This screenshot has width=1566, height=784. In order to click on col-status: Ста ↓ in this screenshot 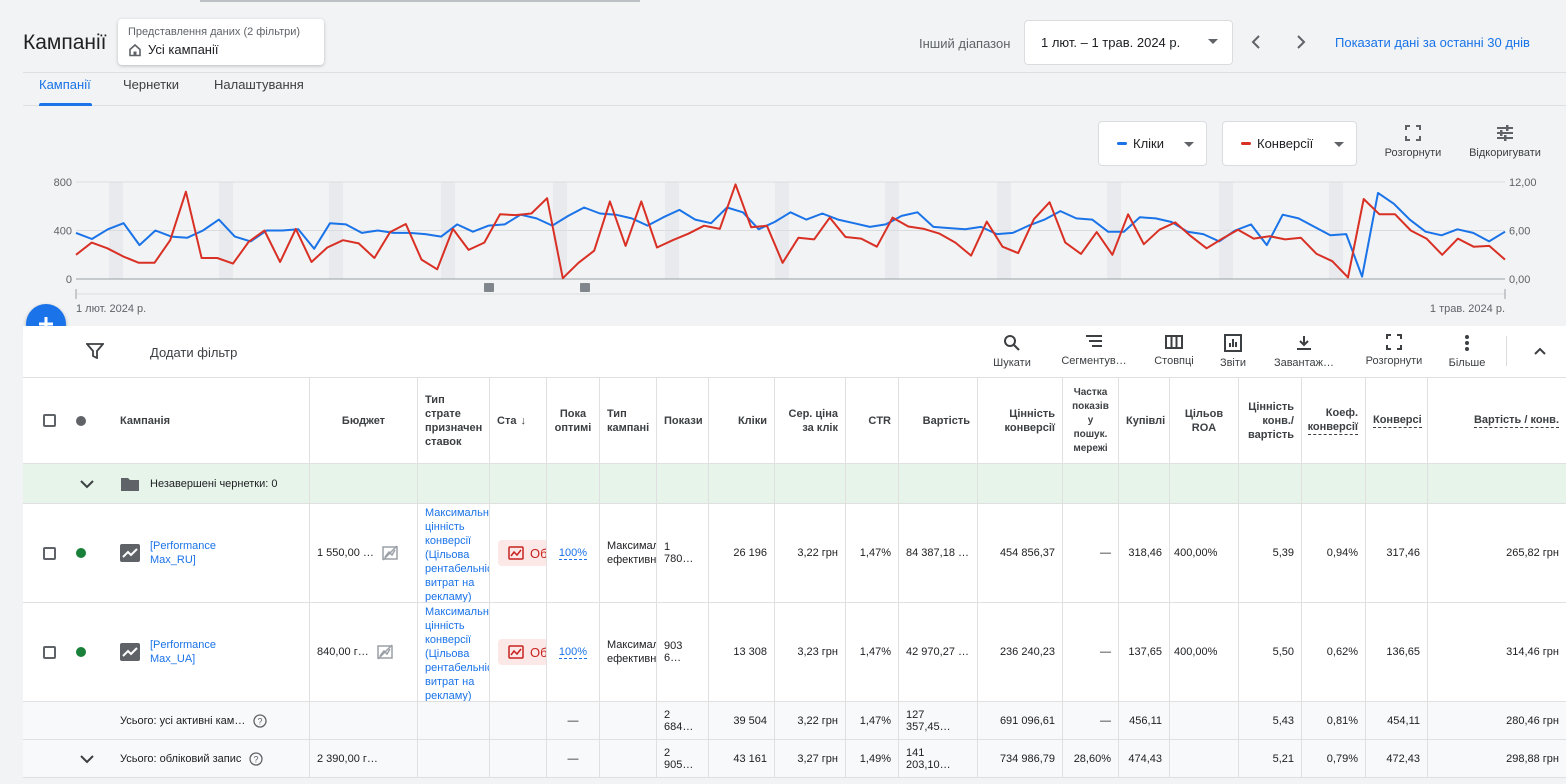, I will do `click(518, 420)`.